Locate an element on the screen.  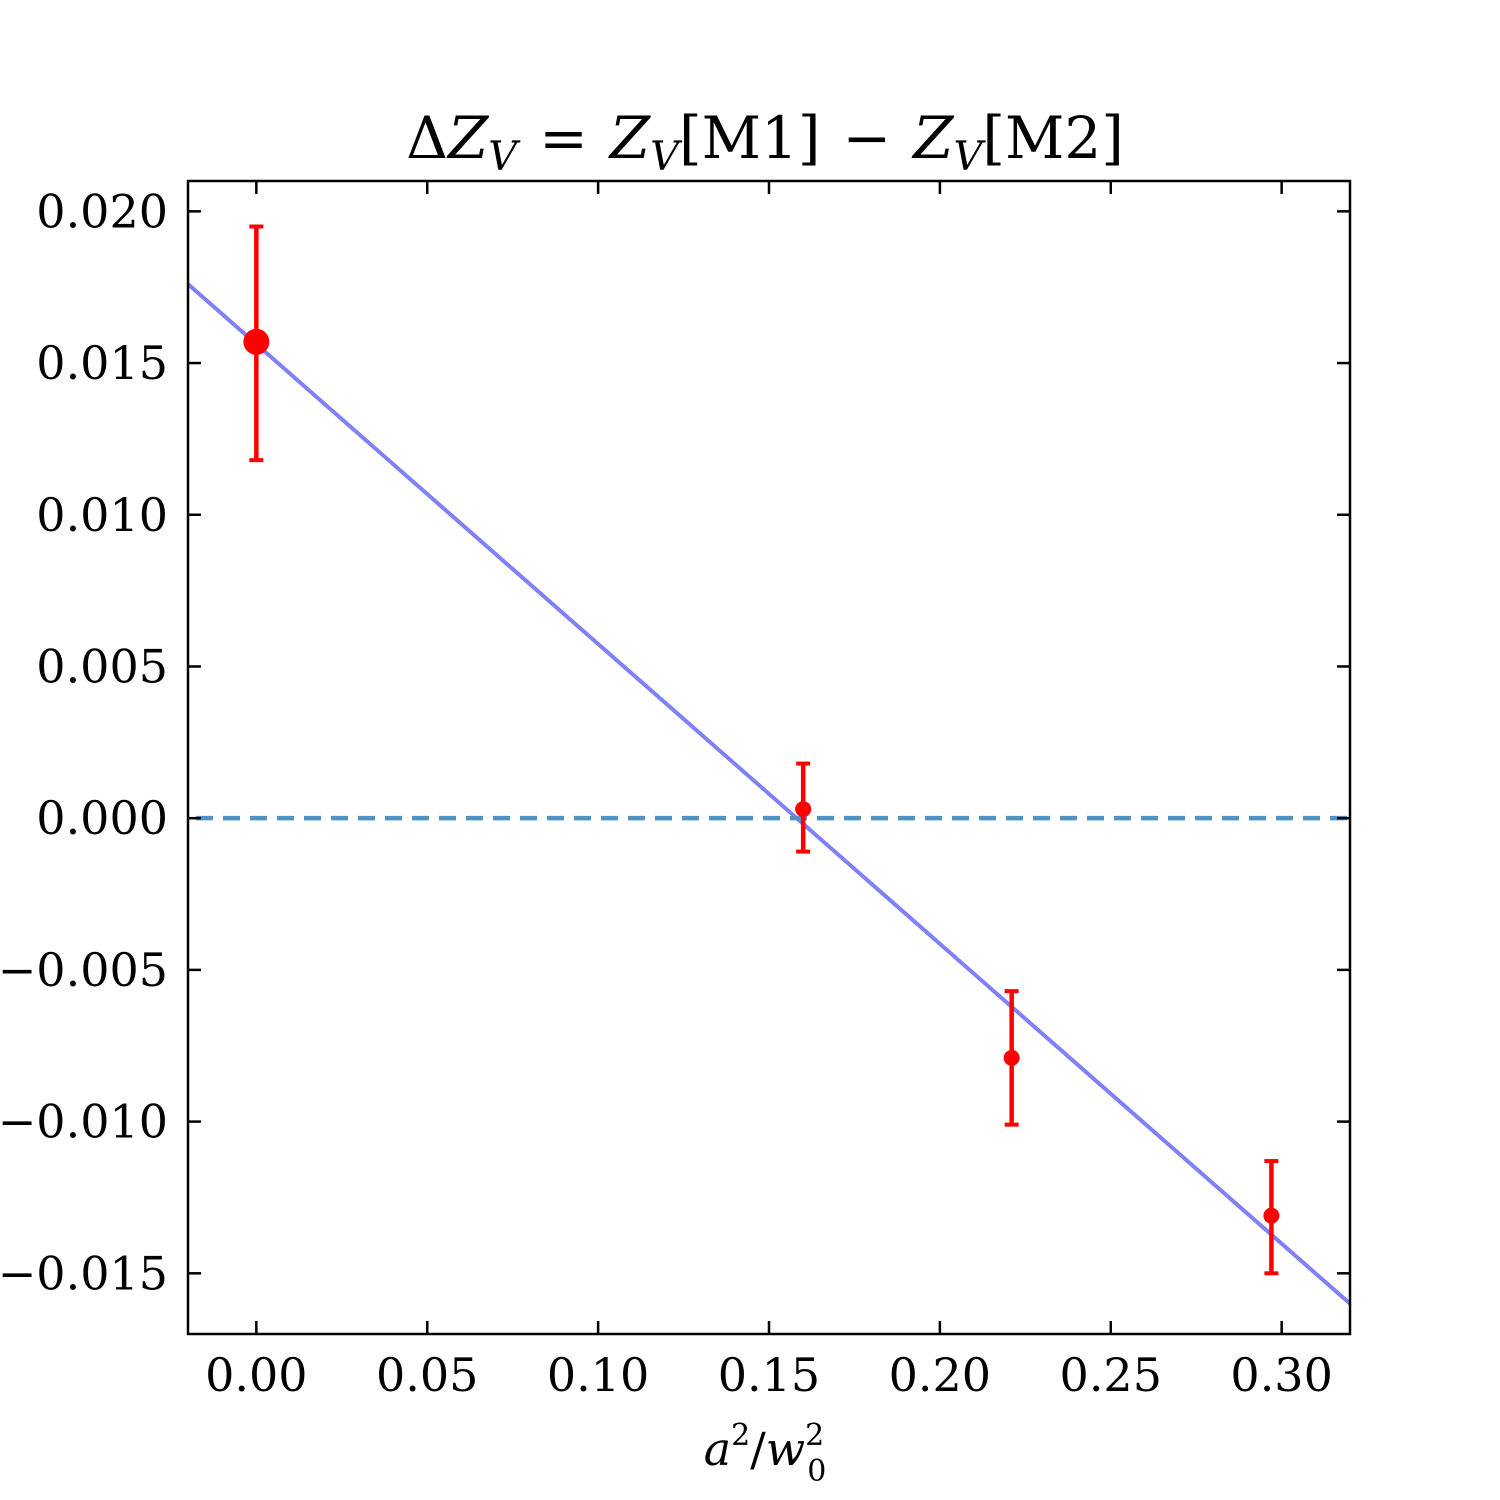
xlabel-a-exponent: 2 is located at coordinates (740, 1435).